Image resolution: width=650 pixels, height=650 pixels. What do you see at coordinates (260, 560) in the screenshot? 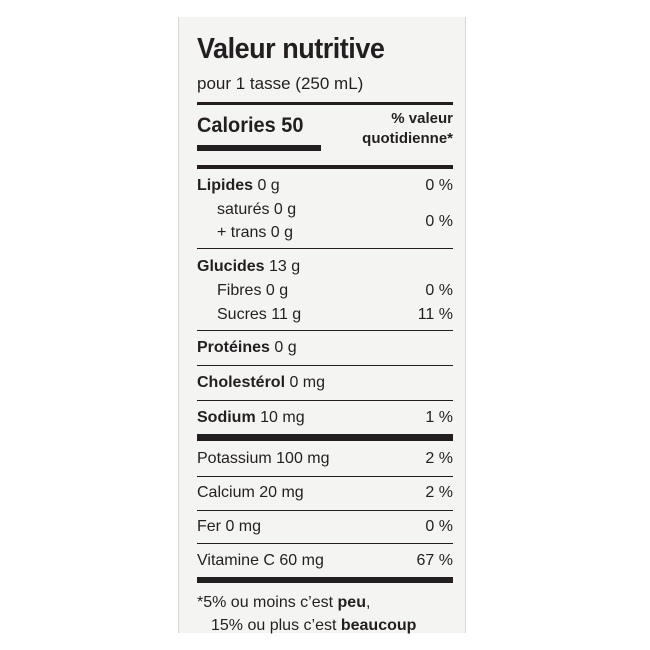
I see `nutrient-name: Vitamine C 60 mg` at bounding box center [260, 560].